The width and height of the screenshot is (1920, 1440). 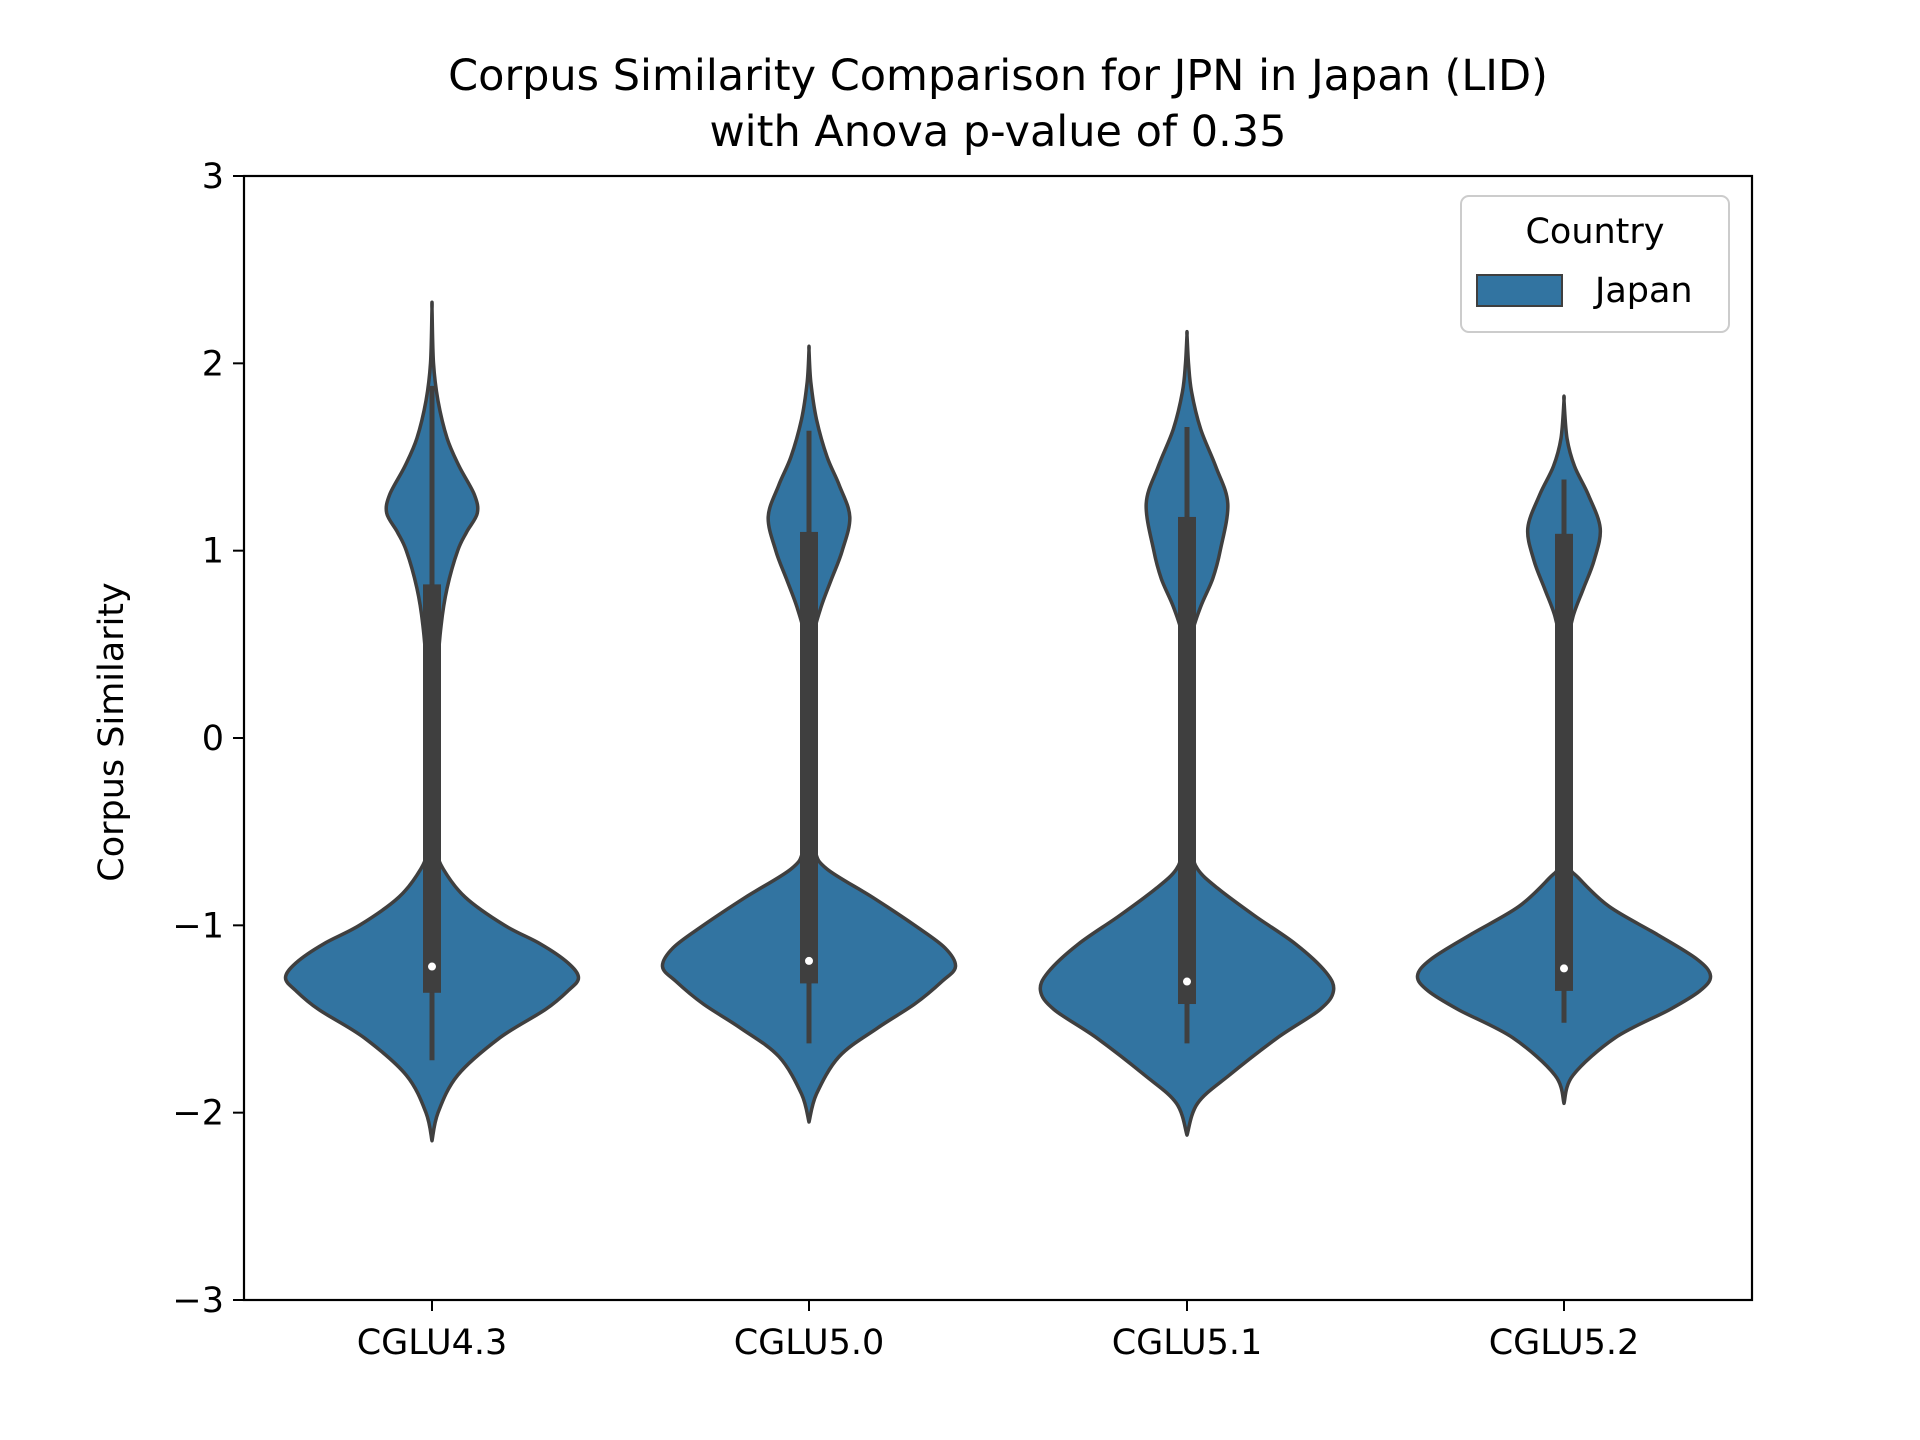 I want to click on legend: Country Japan, so click(x=1595, y=264).